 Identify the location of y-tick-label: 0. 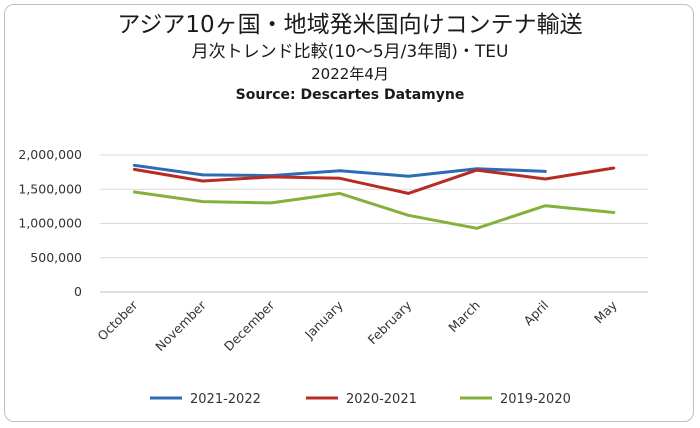
(78, 291).